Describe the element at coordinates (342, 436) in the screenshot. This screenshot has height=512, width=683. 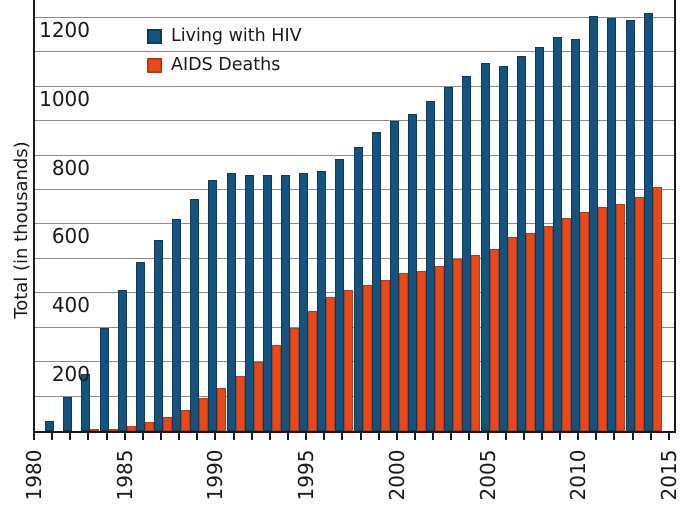
I see `x-tick-1997` at that location.